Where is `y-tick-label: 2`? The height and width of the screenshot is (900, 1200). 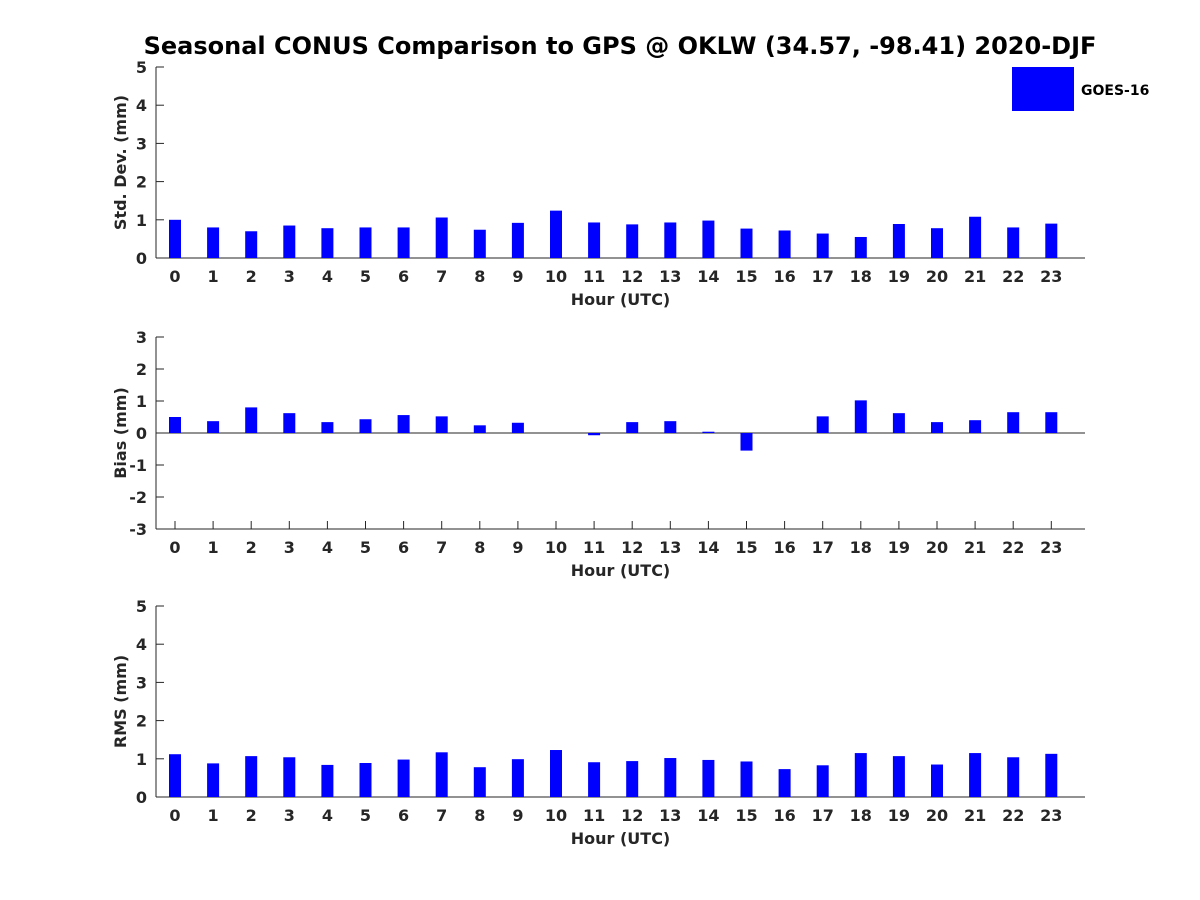
y-tick-label: 2 is located at coordinates (141, 182).